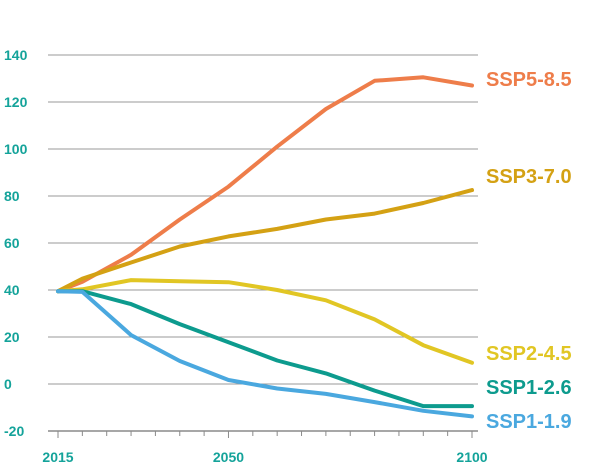 This screenshot has width=597, height=469. What do you see at coordinates (12, 290) in the screenshot?
I see `y-tick-label: 40` at bounding box center [12, 290].